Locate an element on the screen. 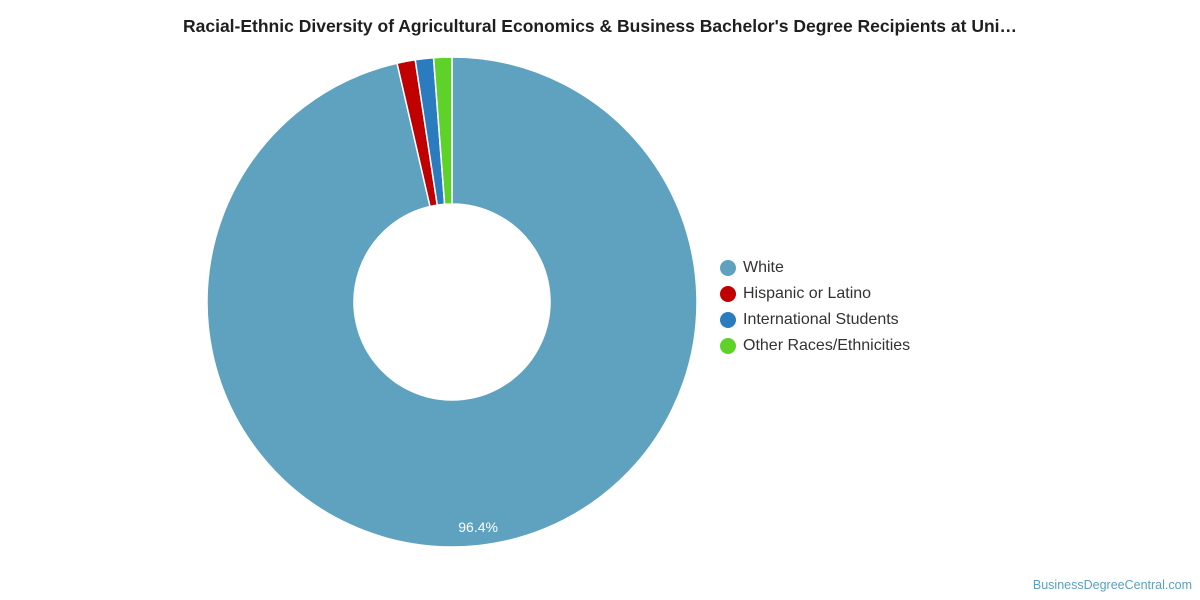  legend-item-international: International Students is located at coordinates (815, 320).